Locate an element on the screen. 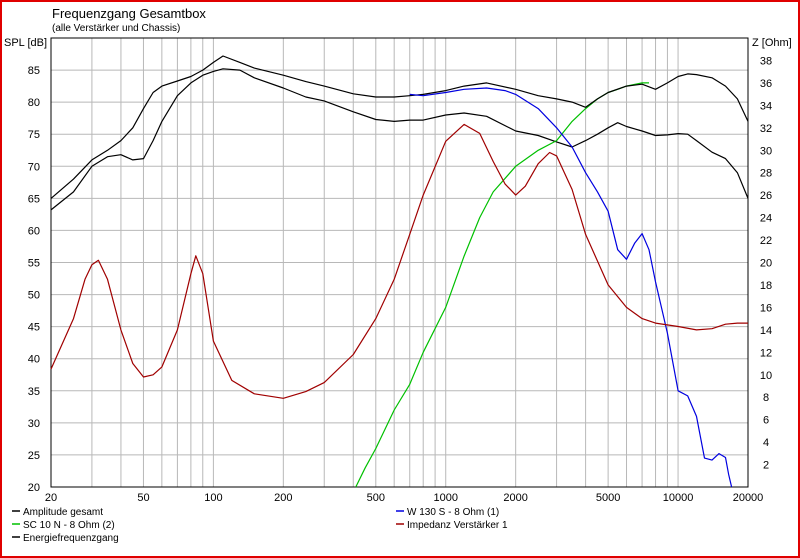 The image size is (800, 558). legend-label: SC 10 N - 8 Ohm (2) is located at coordinates (69, 525).